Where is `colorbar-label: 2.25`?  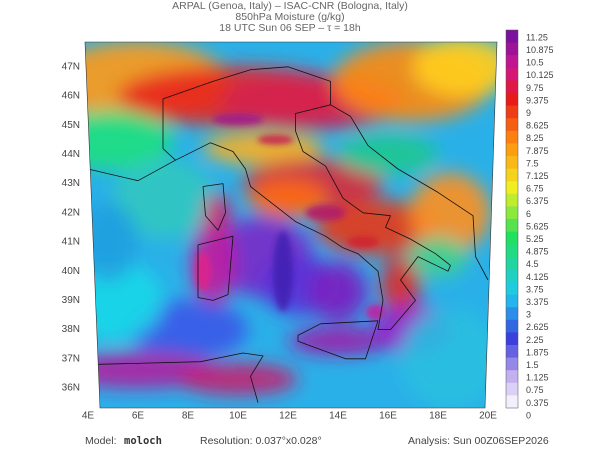
colorbar-label: 2.25 is located at coordinates (535, 340).